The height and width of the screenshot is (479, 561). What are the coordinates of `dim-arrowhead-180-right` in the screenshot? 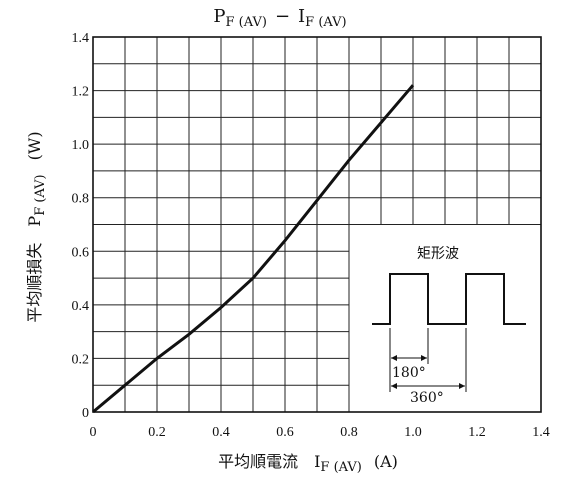 It's located at (424, 358).